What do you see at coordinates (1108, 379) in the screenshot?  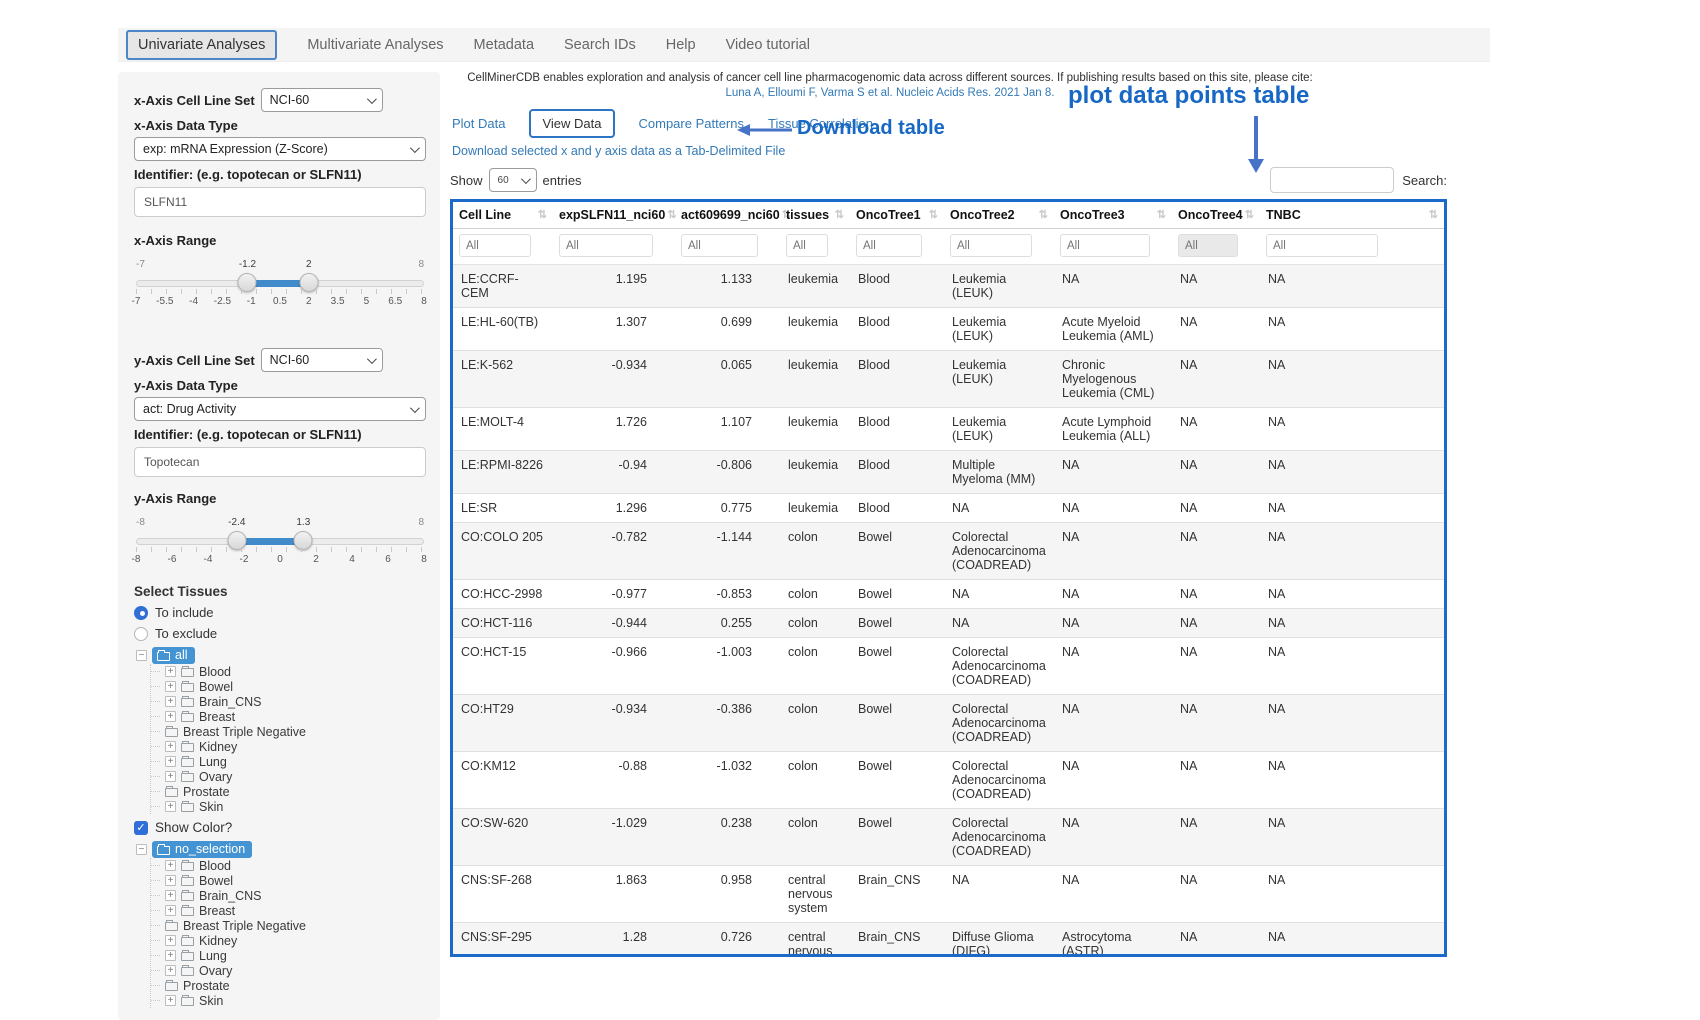 I see `cell-oncotree3: Chronic Myelogenous Leukemia (CML)` at bounding box center [1108, 379].